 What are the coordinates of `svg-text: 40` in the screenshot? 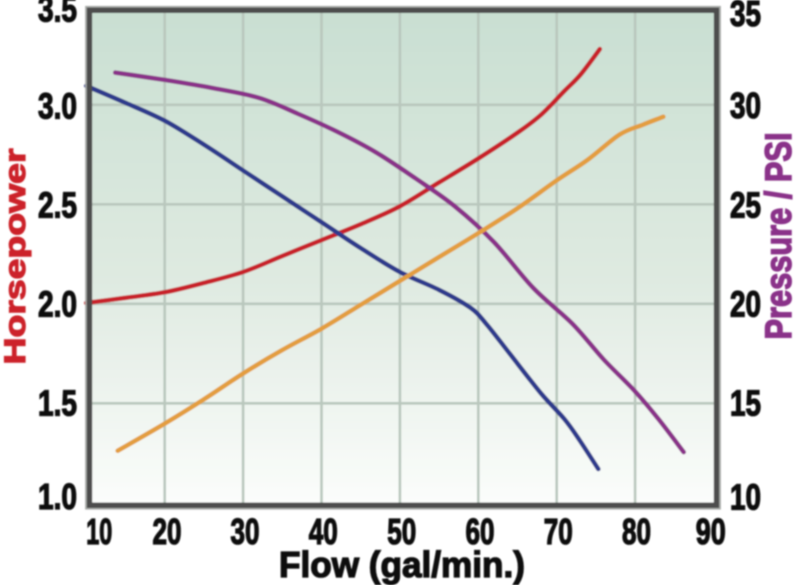 It's located at (323, 531).